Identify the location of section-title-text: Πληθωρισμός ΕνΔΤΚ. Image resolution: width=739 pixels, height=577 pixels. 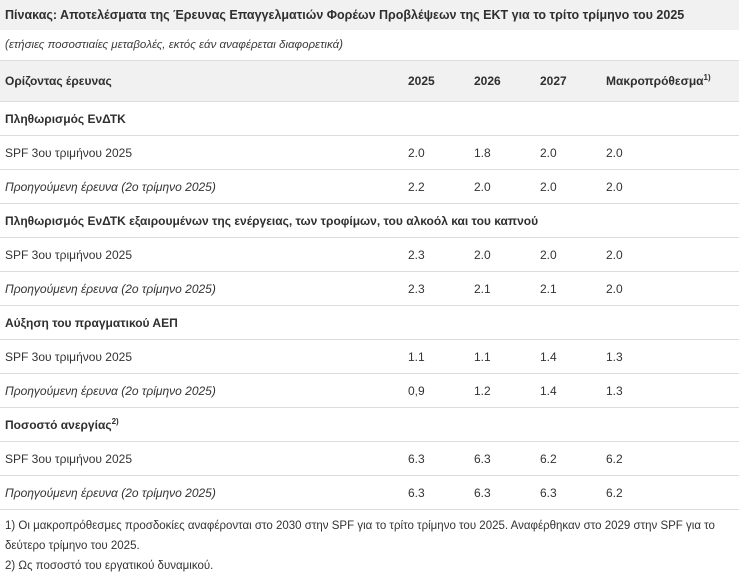
(65, 118).